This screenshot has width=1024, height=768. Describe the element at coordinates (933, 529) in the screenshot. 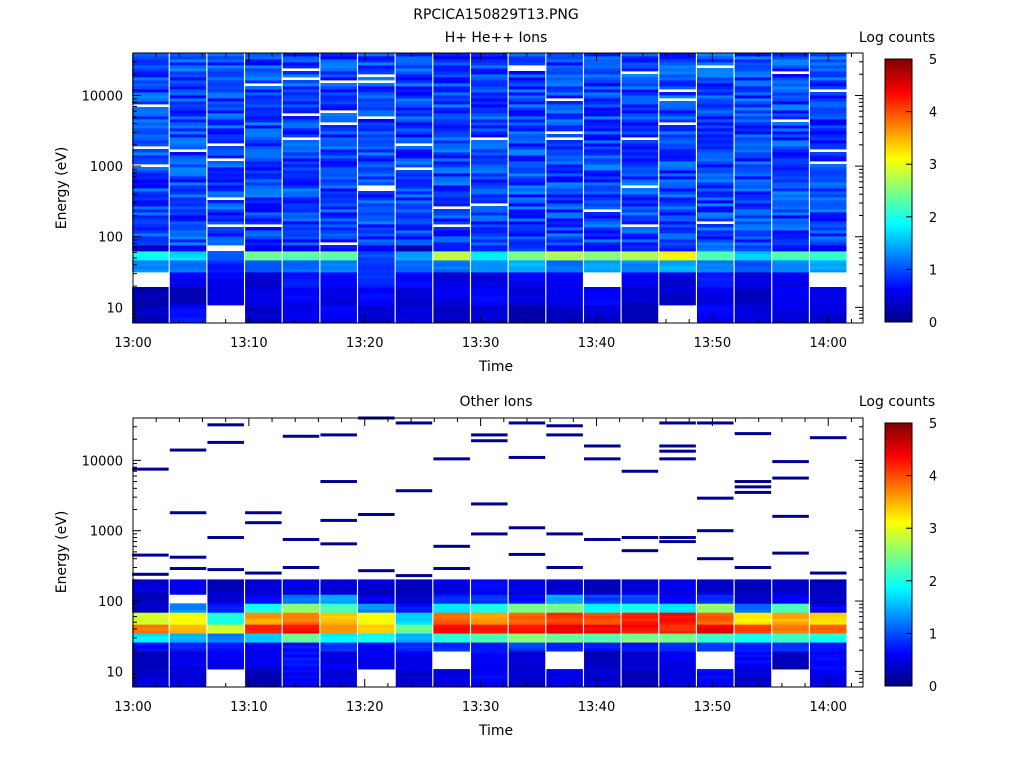

I see `colorbar-tick-label: 3` at that location.